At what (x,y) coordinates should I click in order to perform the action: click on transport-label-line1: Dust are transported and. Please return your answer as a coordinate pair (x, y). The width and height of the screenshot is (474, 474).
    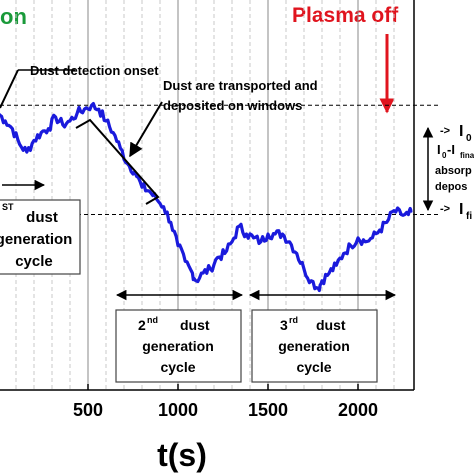
    Looking at the image, I should click on (240, 85).